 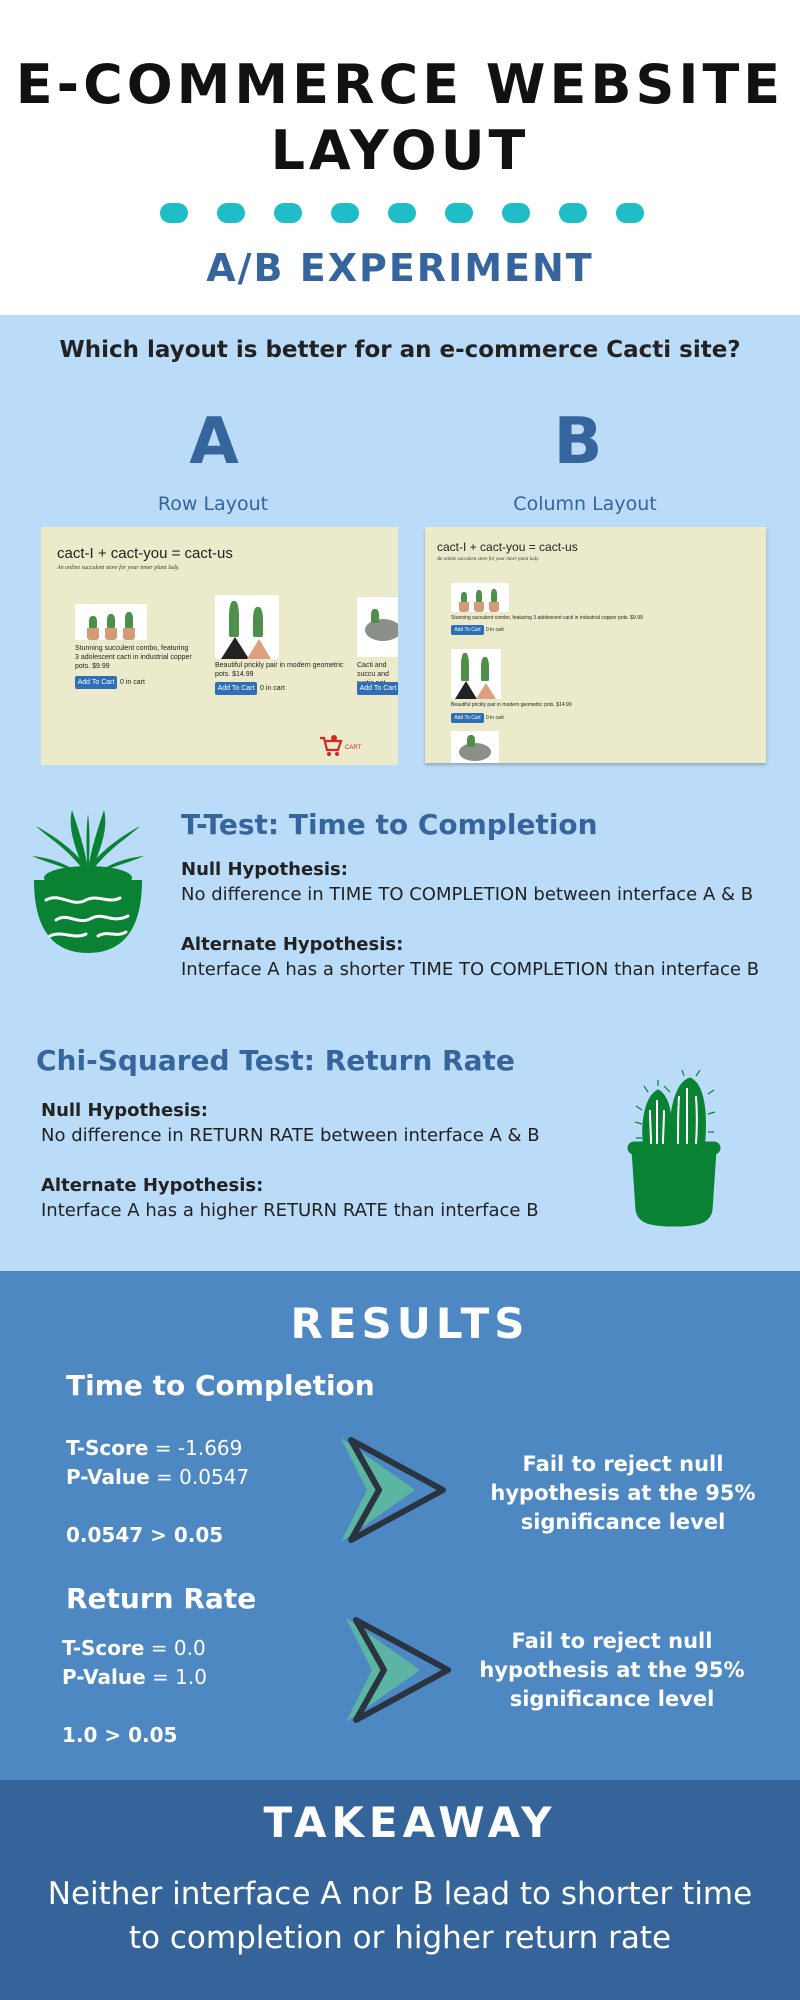 What do you see at coordinates (161, 1598) in the screenshot?
I see `return-heading: Return Rate` at bounding box center [161, 1598].